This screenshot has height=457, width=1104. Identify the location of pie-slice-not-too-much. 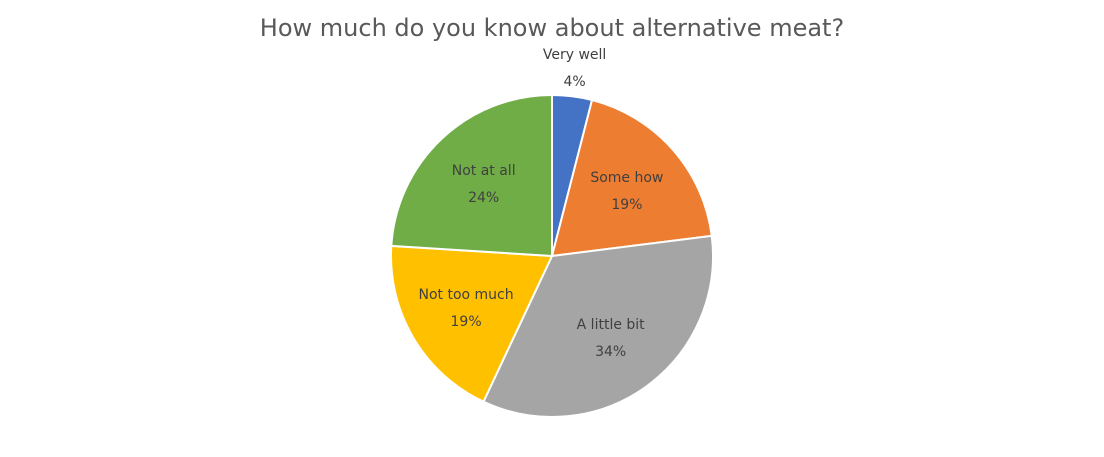
(472, 324).